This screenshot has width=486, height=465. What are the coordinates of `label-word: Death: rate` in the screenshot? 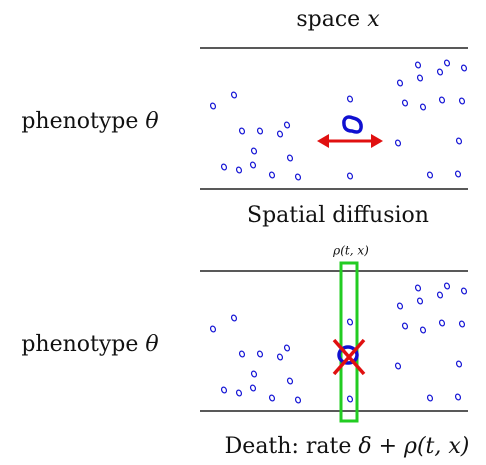 It's located at (288, 446).